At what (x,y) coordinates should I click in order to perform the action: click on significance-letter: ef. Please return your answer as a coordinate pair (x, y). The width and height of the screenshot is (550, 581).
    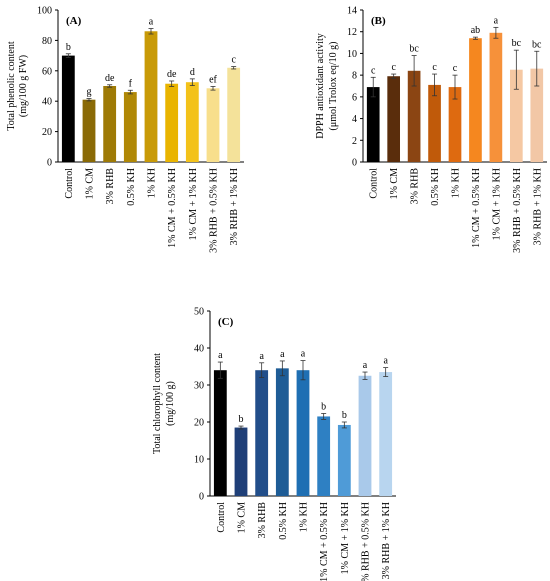
    Looking at the image, I should click on (213, 79).